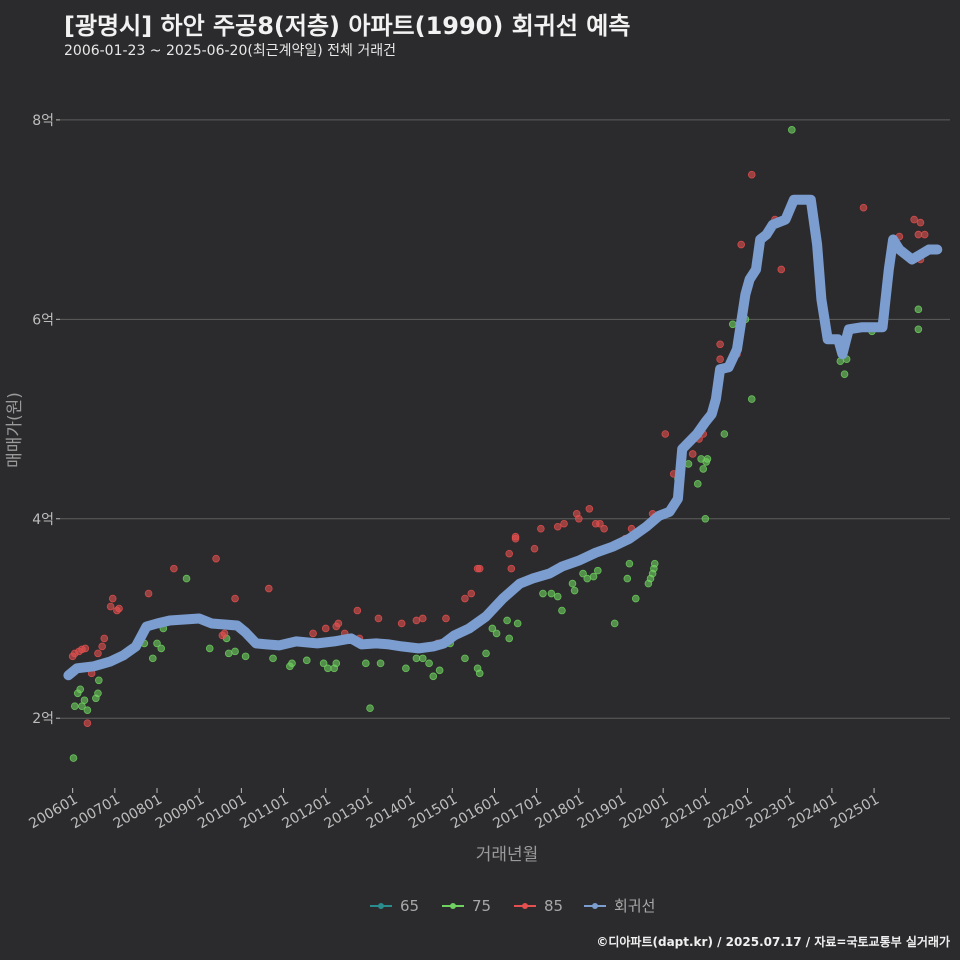 The width and height of the screenshot is (960, 960). I want to click on legend-item-s75: 75, so click(466, 906).